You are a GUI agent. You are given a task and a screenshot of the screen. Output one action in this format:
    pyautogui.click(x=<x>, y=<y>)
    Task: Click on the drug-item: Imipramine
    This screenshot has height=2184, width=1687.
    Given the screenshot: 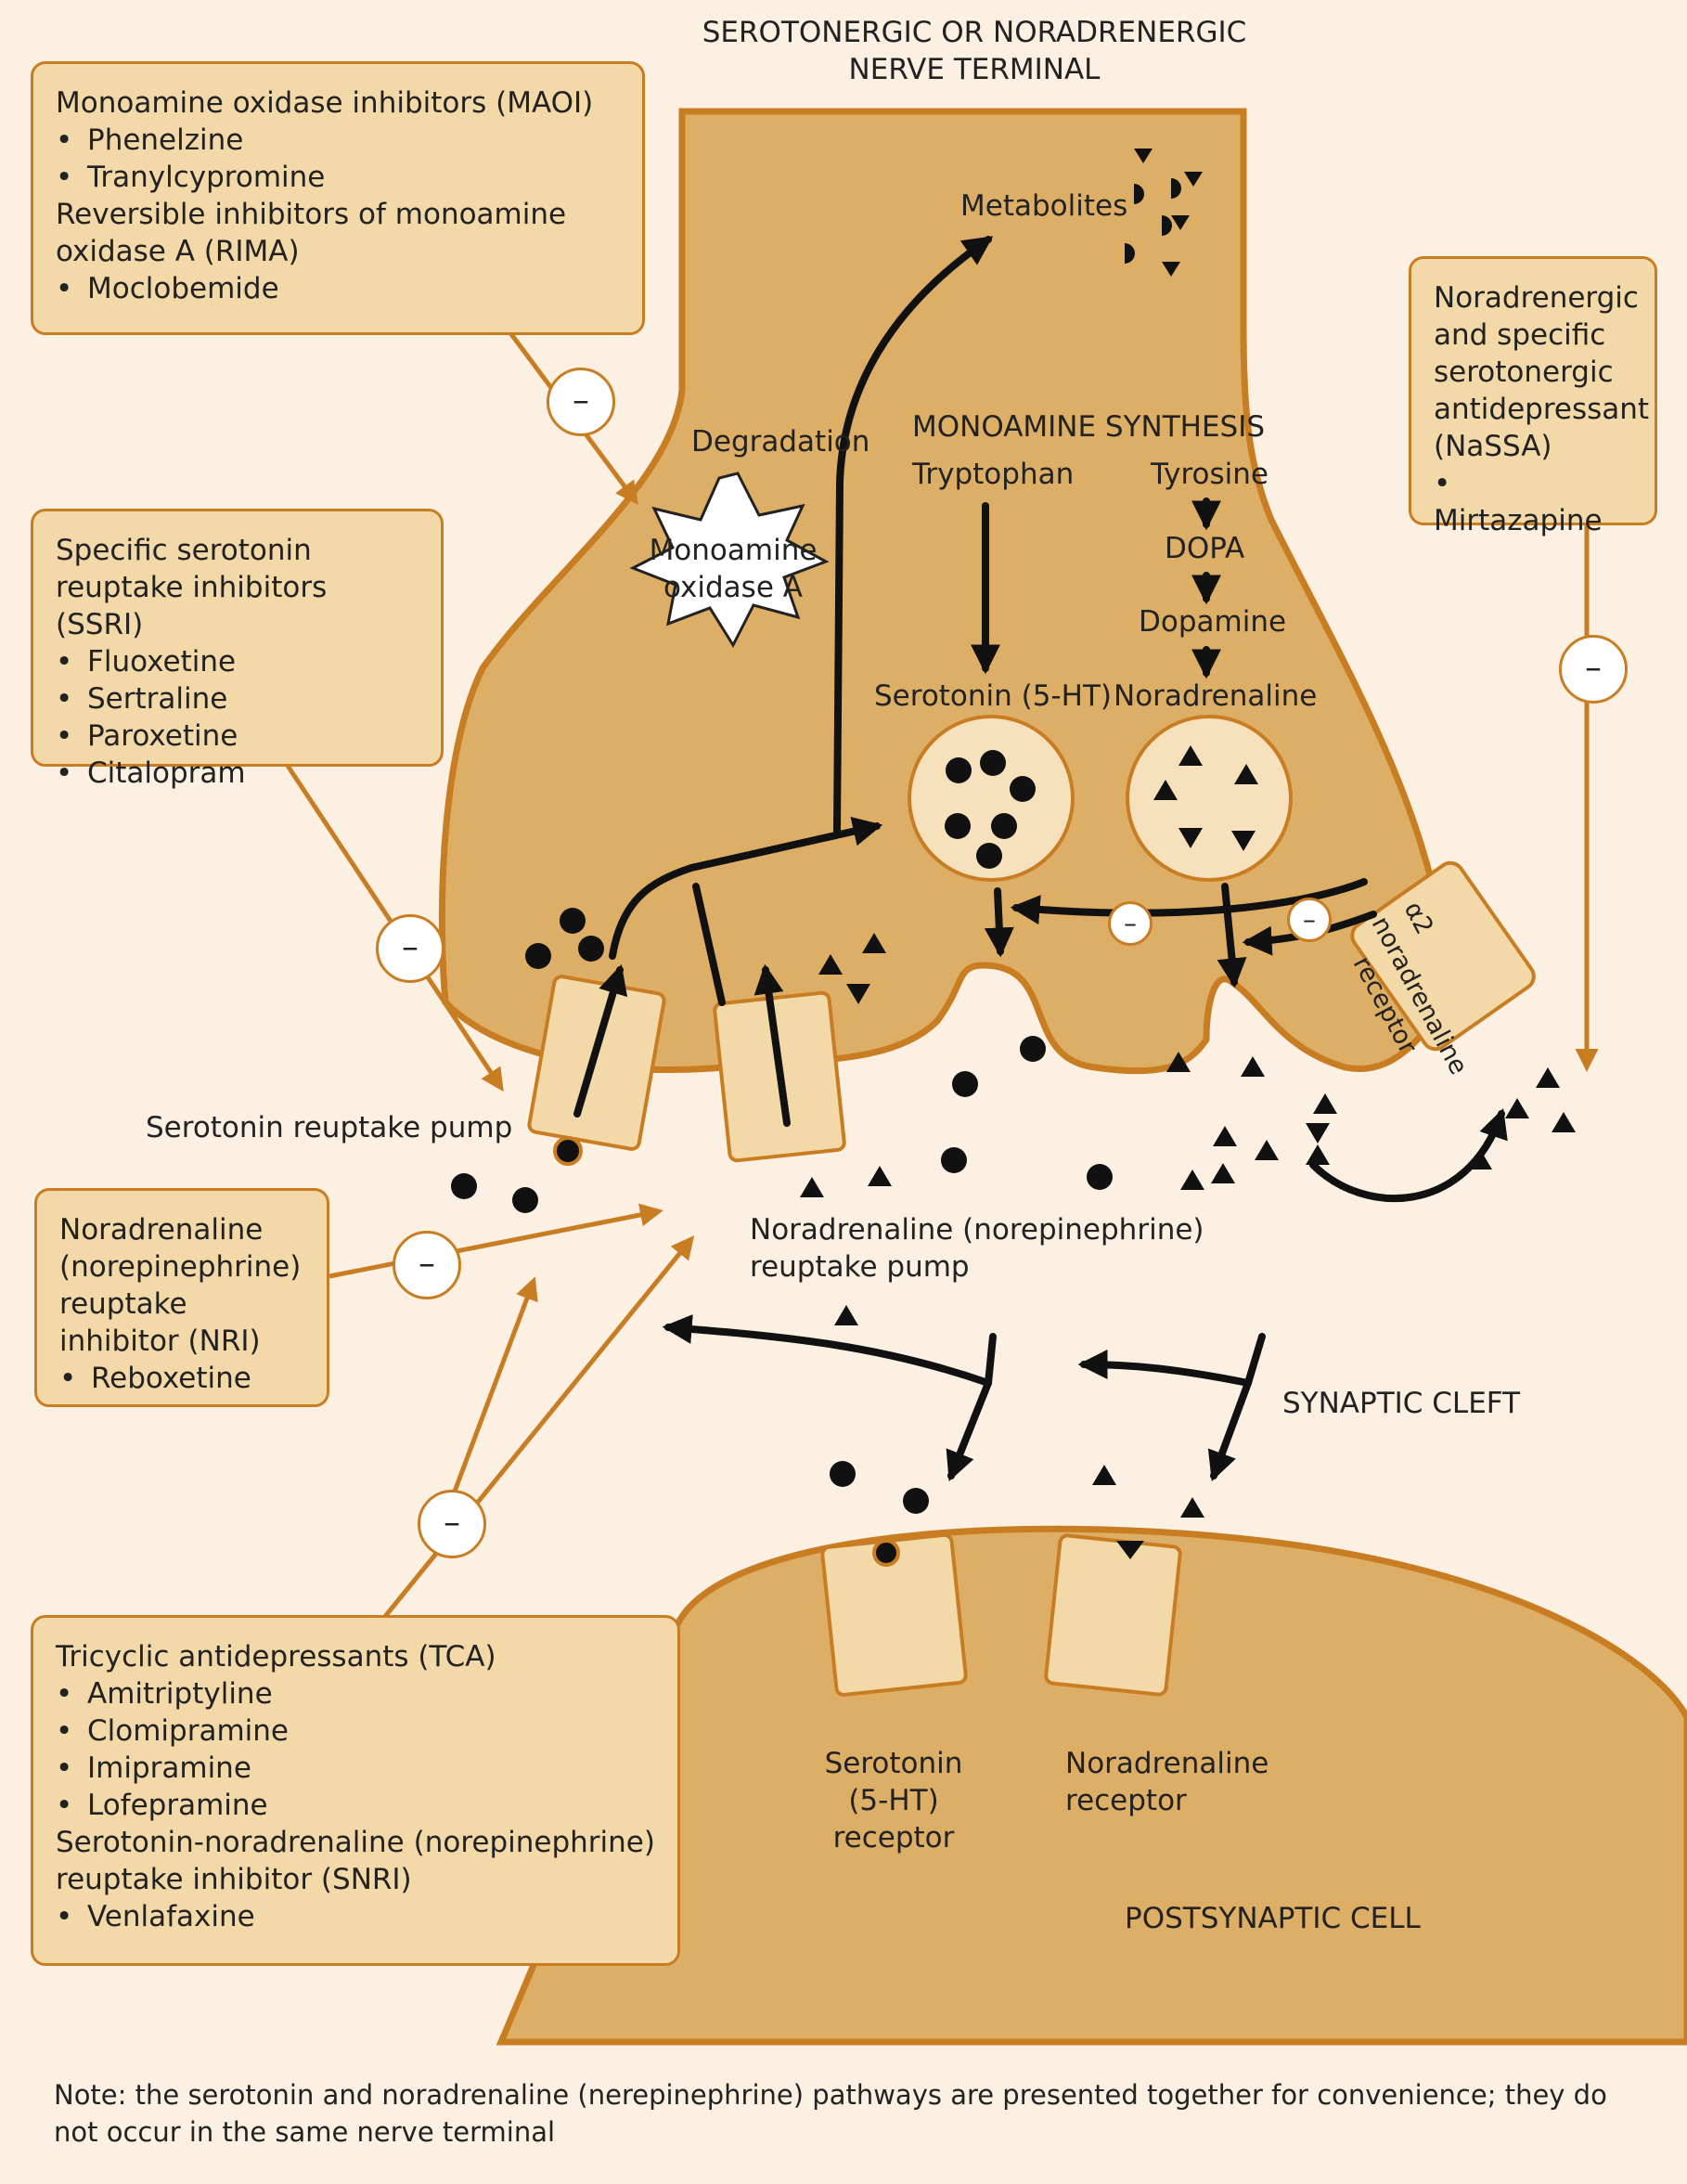 What is the action you would take?
    pyautogui.click(x=355, y=1768)
    